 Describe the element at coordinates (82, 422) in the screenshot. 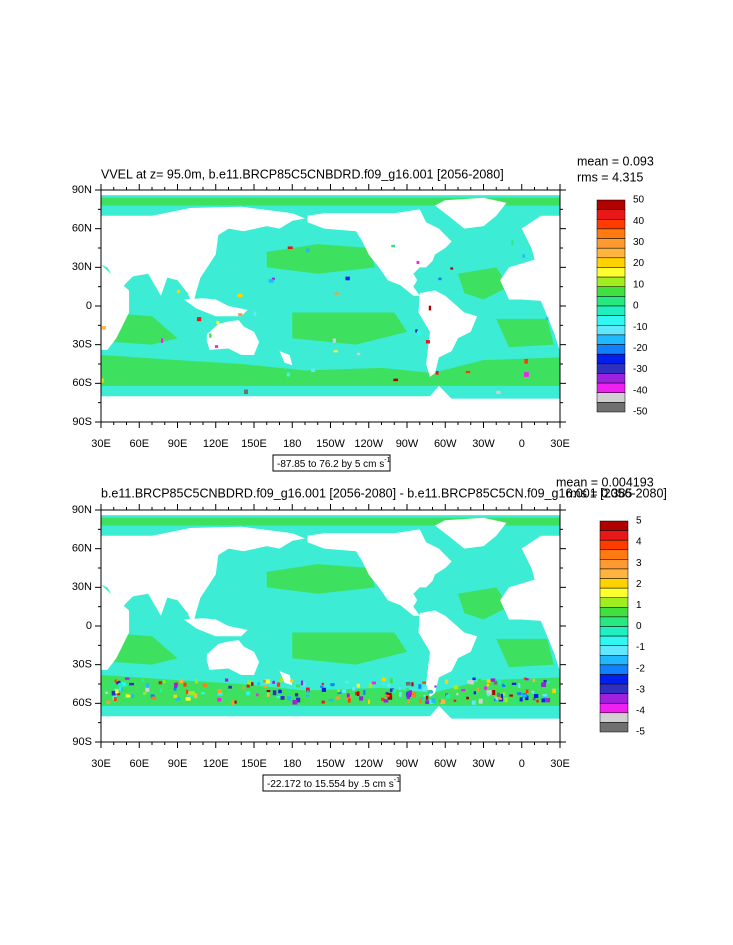

I see `y-tick-label: 90S` at that location.